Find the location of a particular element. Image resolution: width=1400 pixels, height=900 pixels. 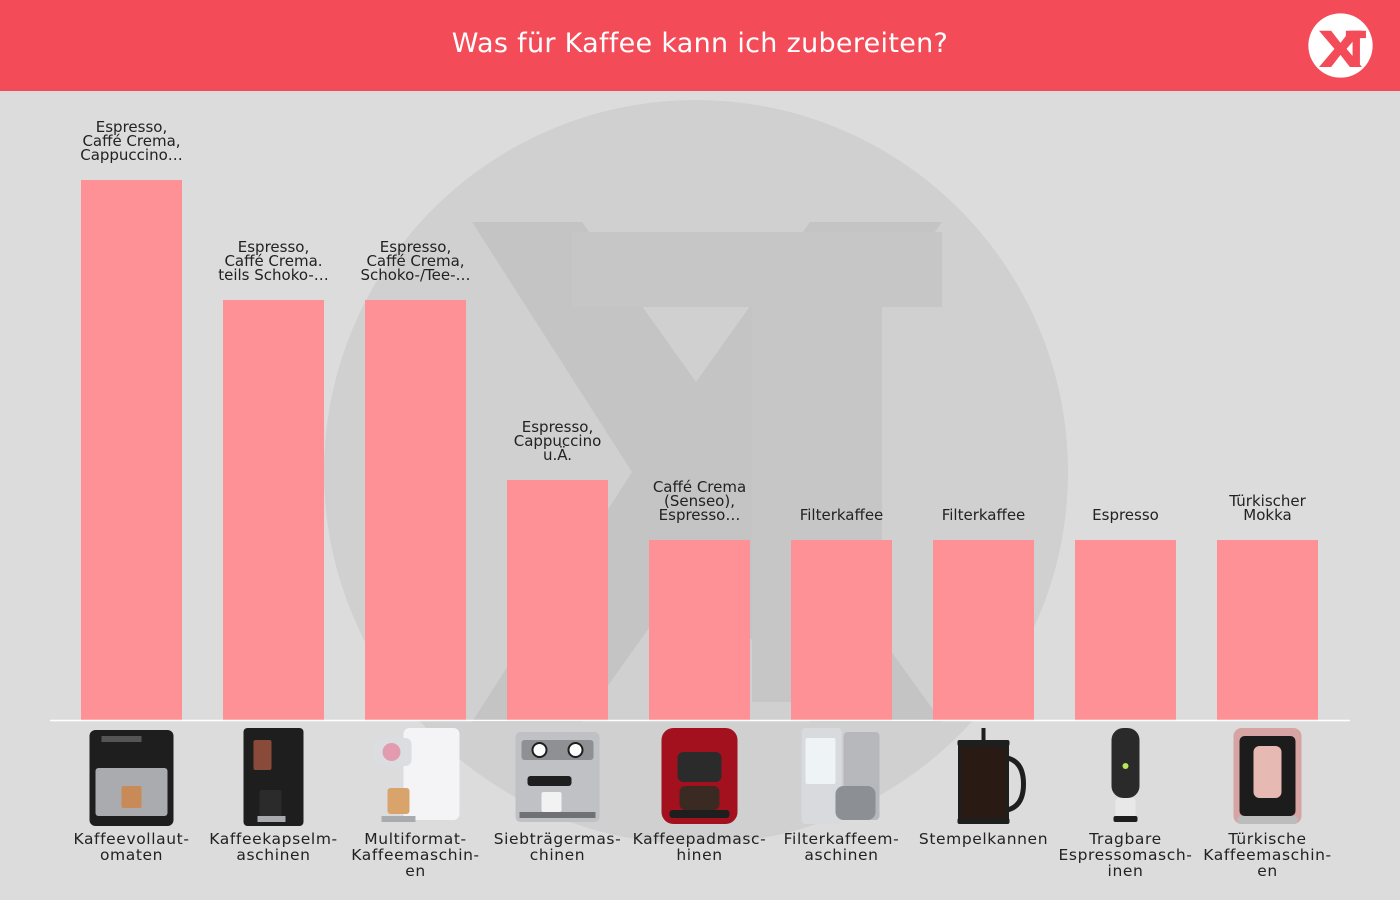

category-label: chinen is located at coordinates (557, 855).